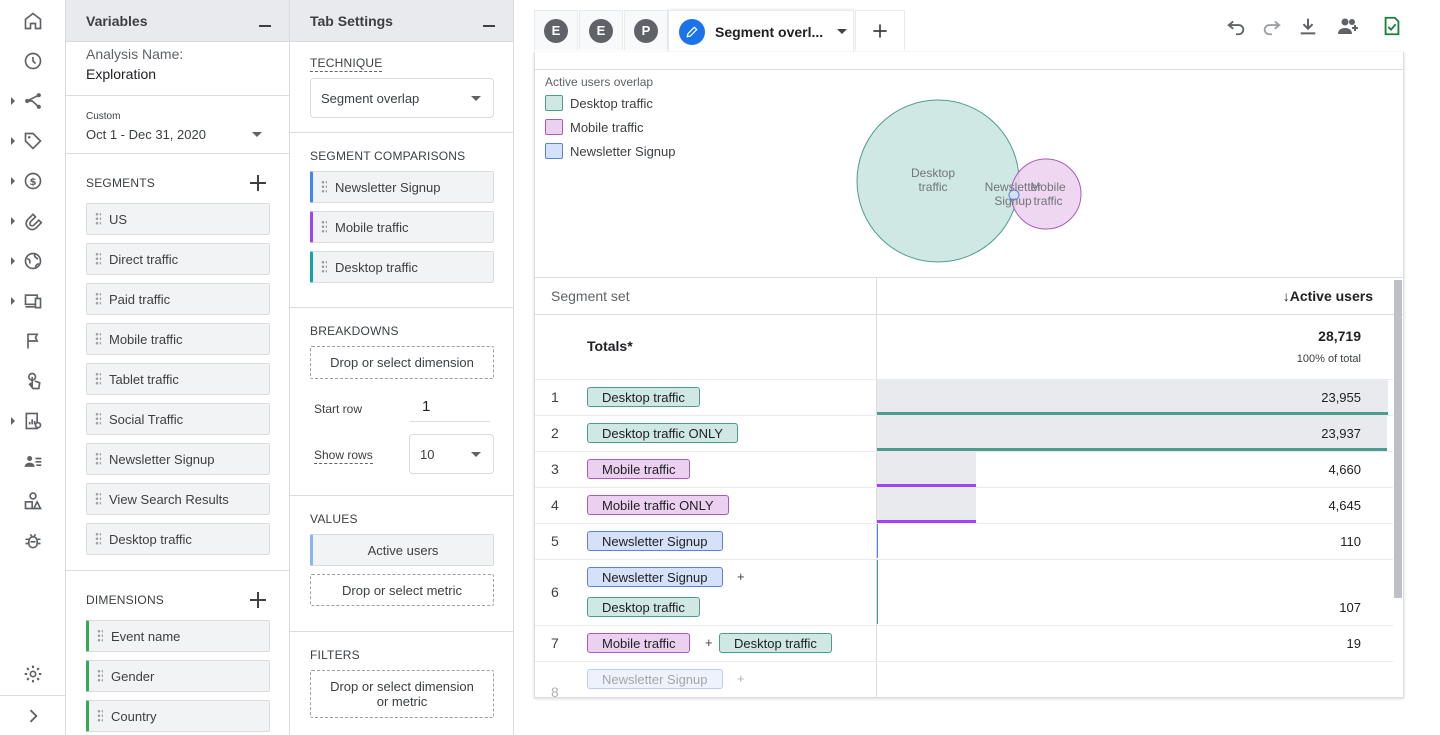 This screenshot has height=735, width=1440. I want to click on undo-icon, so click(1236, 26).